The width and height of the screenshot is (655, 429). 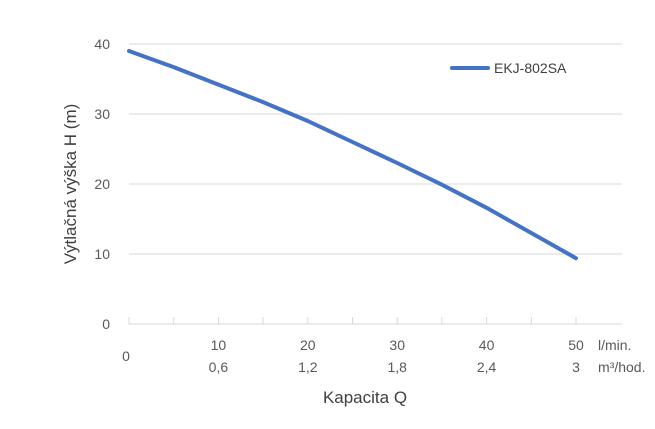 What do you see at coordinates (487, 367) in the screenshot?
I see `x-tick-label-secondary: 2,4` at bounding box center [487, 367].